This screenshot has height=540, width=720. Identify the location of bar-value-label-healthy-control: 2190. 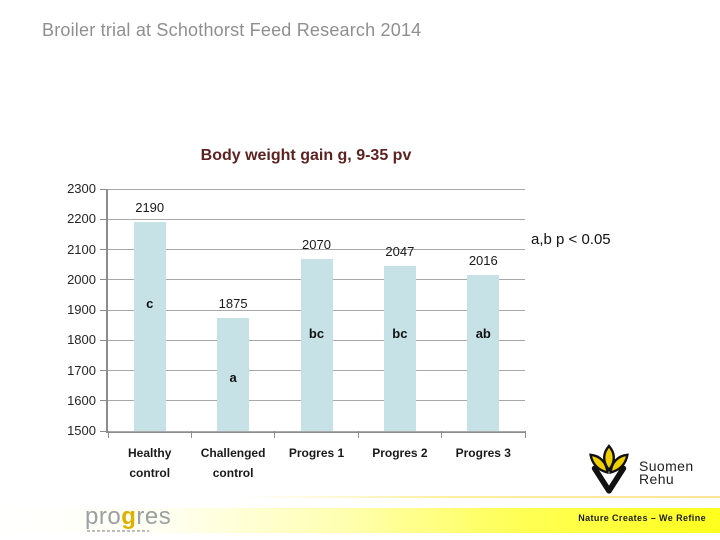
(150, 208).